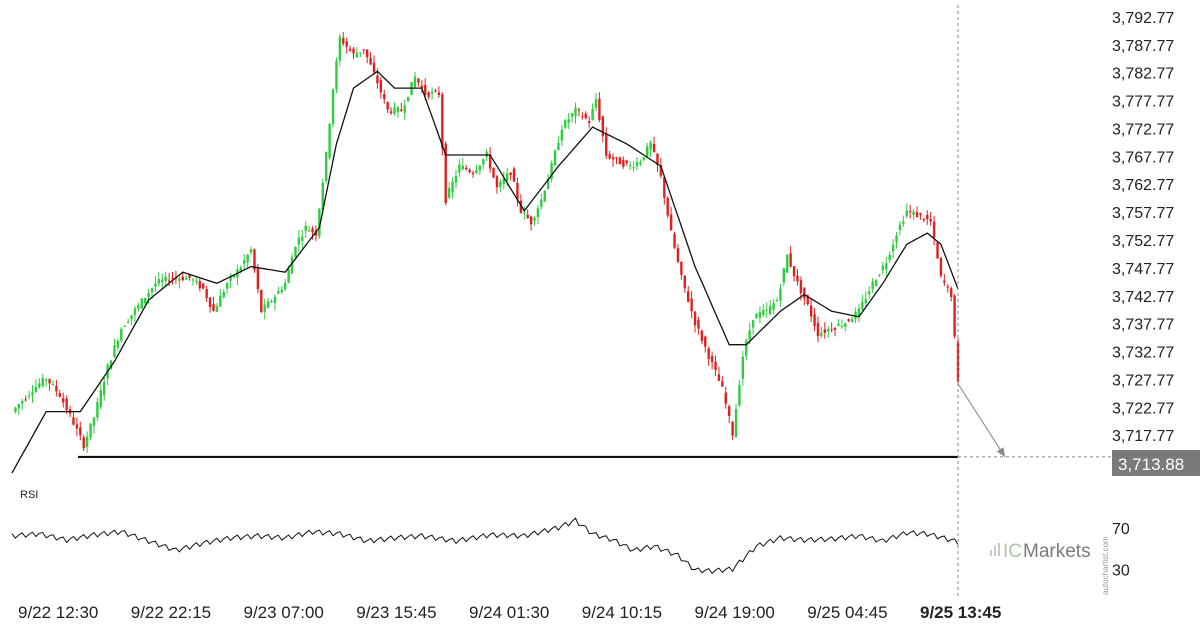 The height and width of the screenshot is (635, 1200). I want to click on price-tick-label: 3,787.77, so click(1143, 46).